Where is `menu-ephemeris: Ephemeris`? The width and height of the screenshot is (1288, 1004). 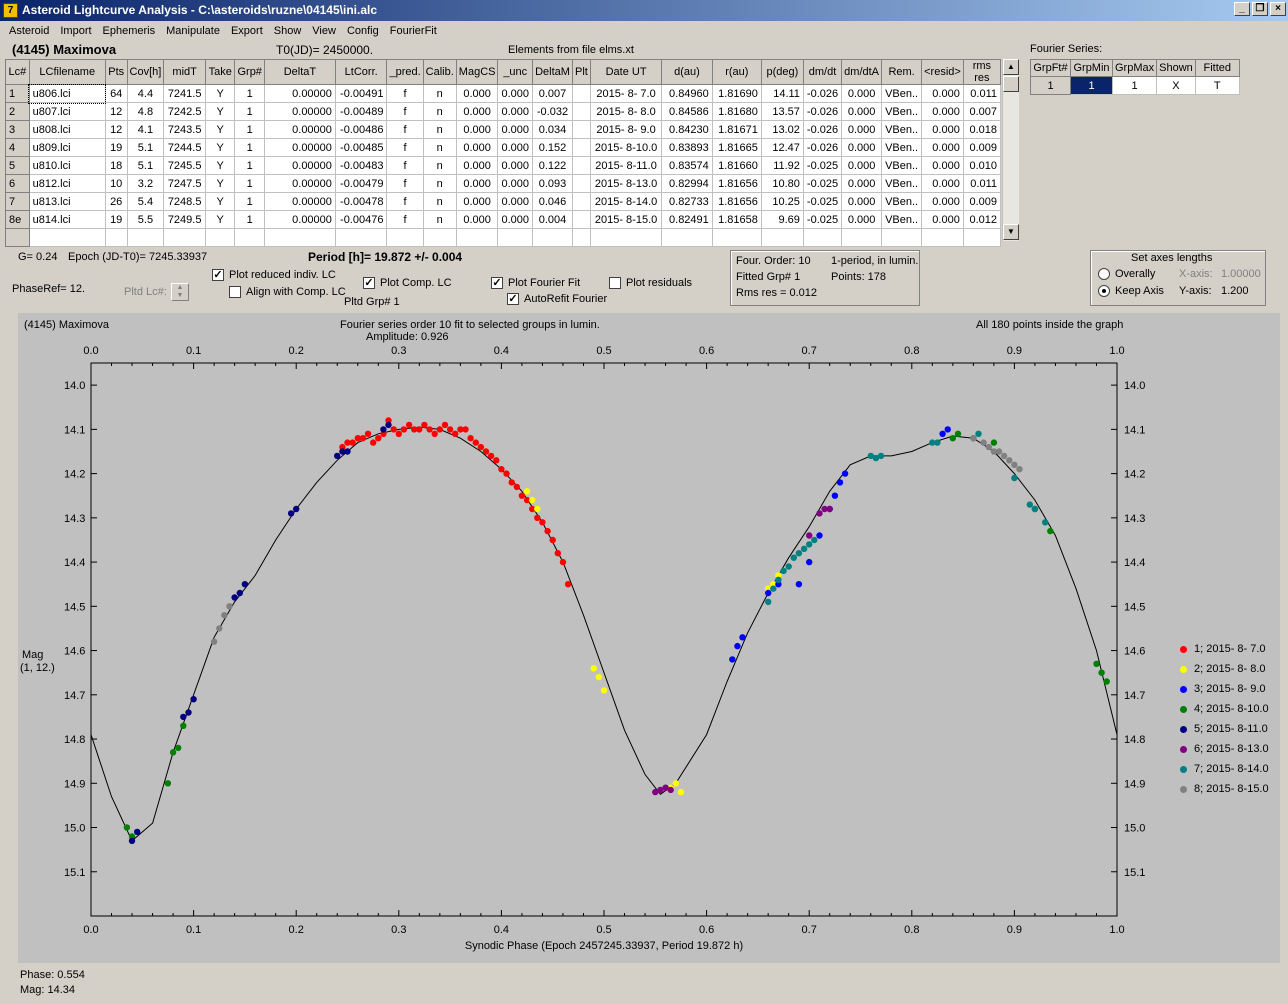 menu-ephemeris: Ephemeris is located at coordinates (129, 31).